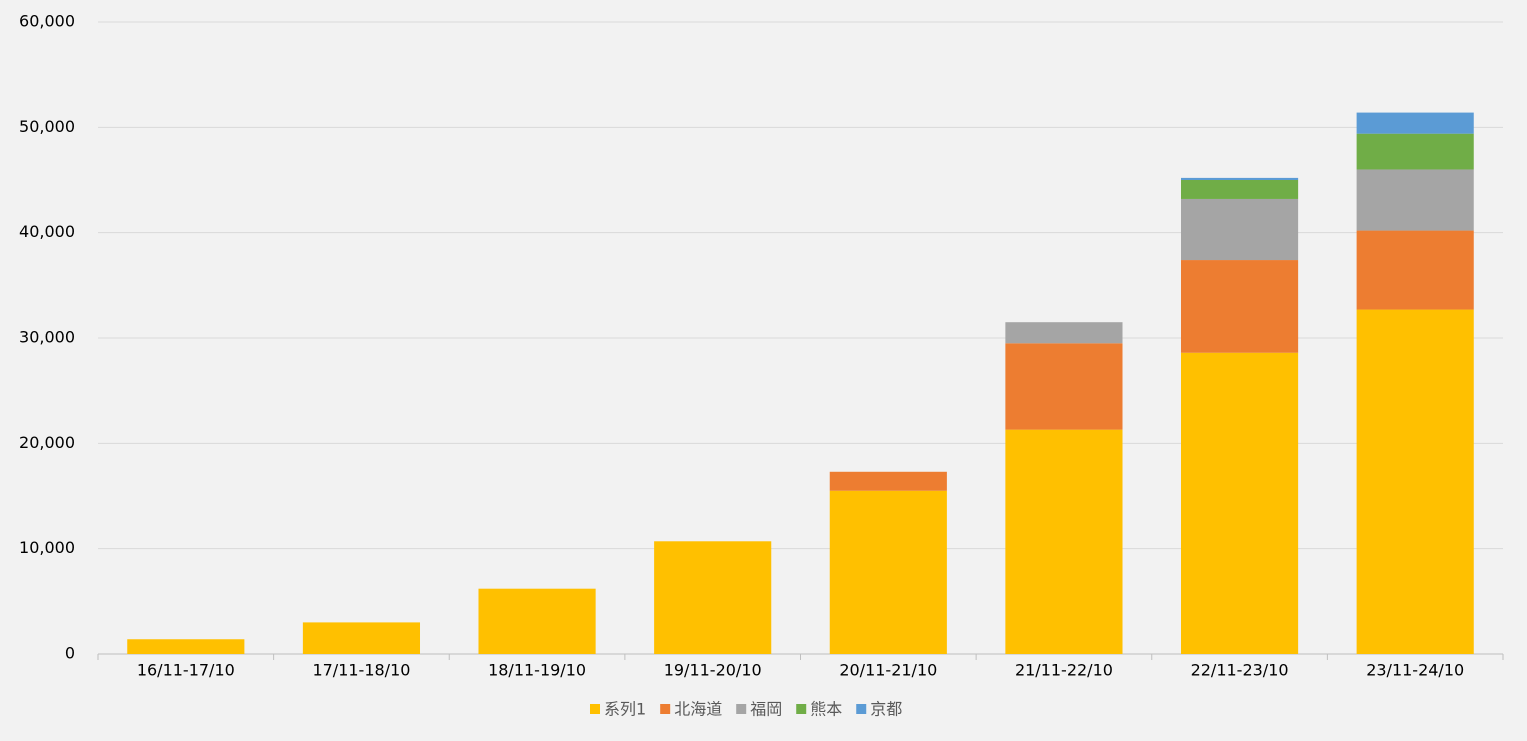 The width and height of the screenshot is (1527, 741). I want to click on y-tick-label: 40,000, so click(47, 231).